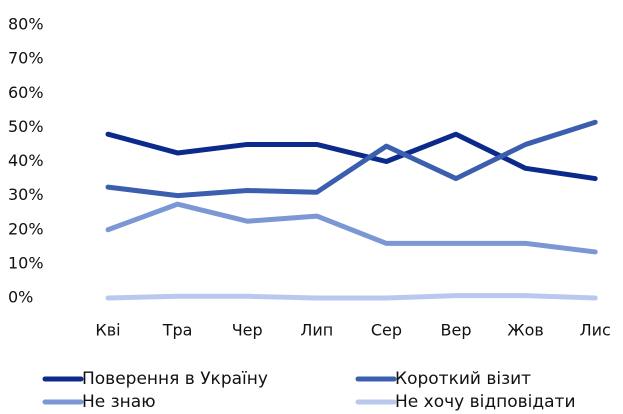  Describe the element at coordinates (26, 126) in the screenshot. I see `y-tick-label: 50%` at that location.